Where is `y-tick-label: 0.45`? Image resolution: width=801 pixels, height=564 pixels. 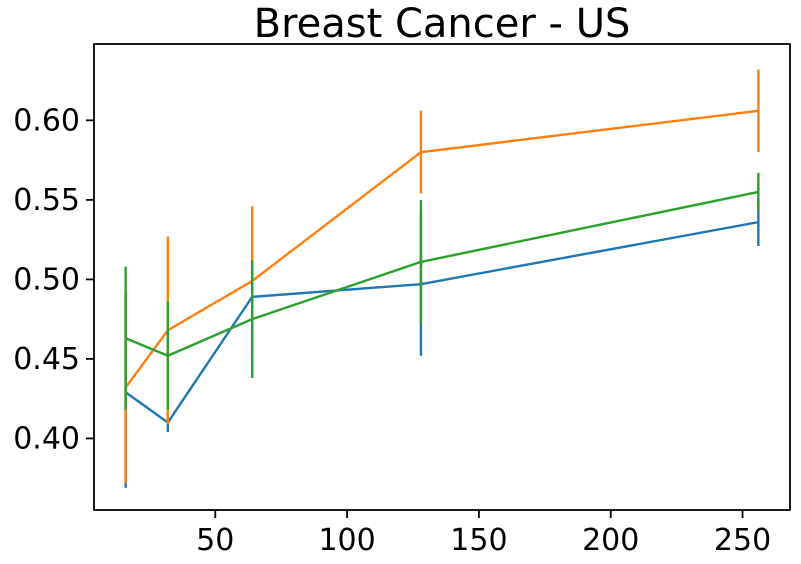 y-tick-label: 0.45 is located at coordinates (46, 359).